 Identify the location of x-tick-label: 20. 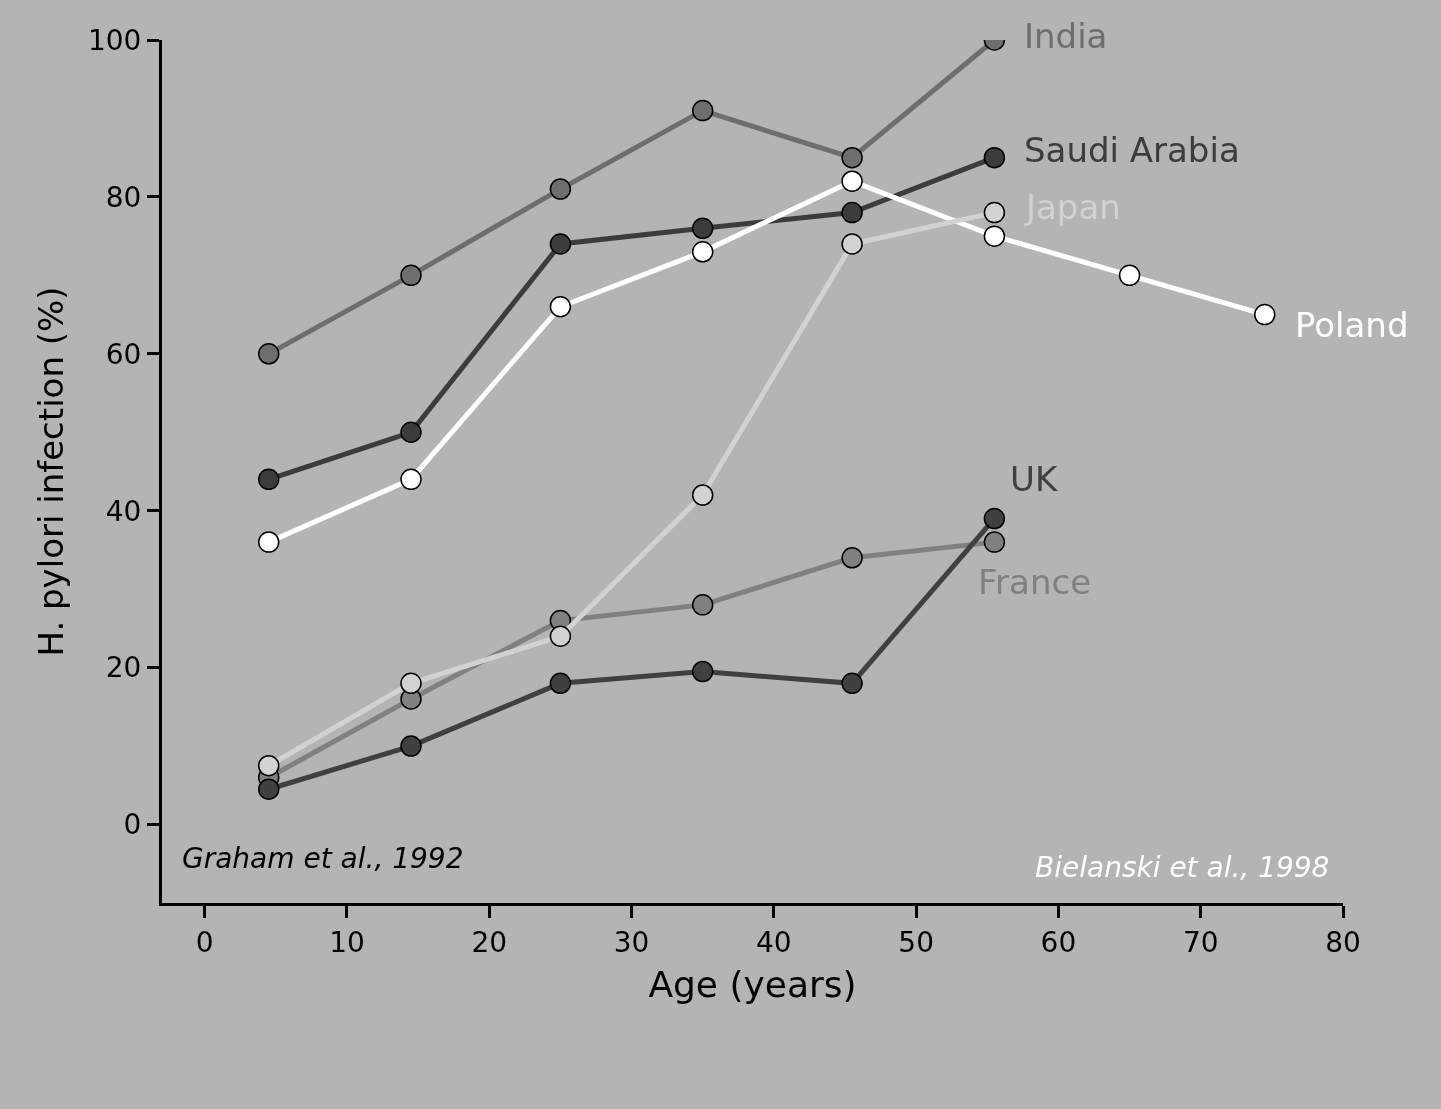
(489, 942).